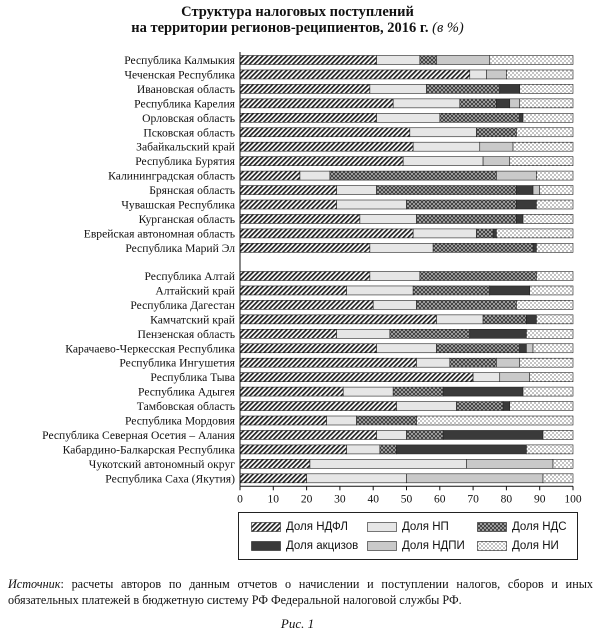 The image size is (595, 633). What do you see at coordinates (185, 147) in the screenshot?
I see `category-label: Забайкальский край` at bounding box center [185, 147].